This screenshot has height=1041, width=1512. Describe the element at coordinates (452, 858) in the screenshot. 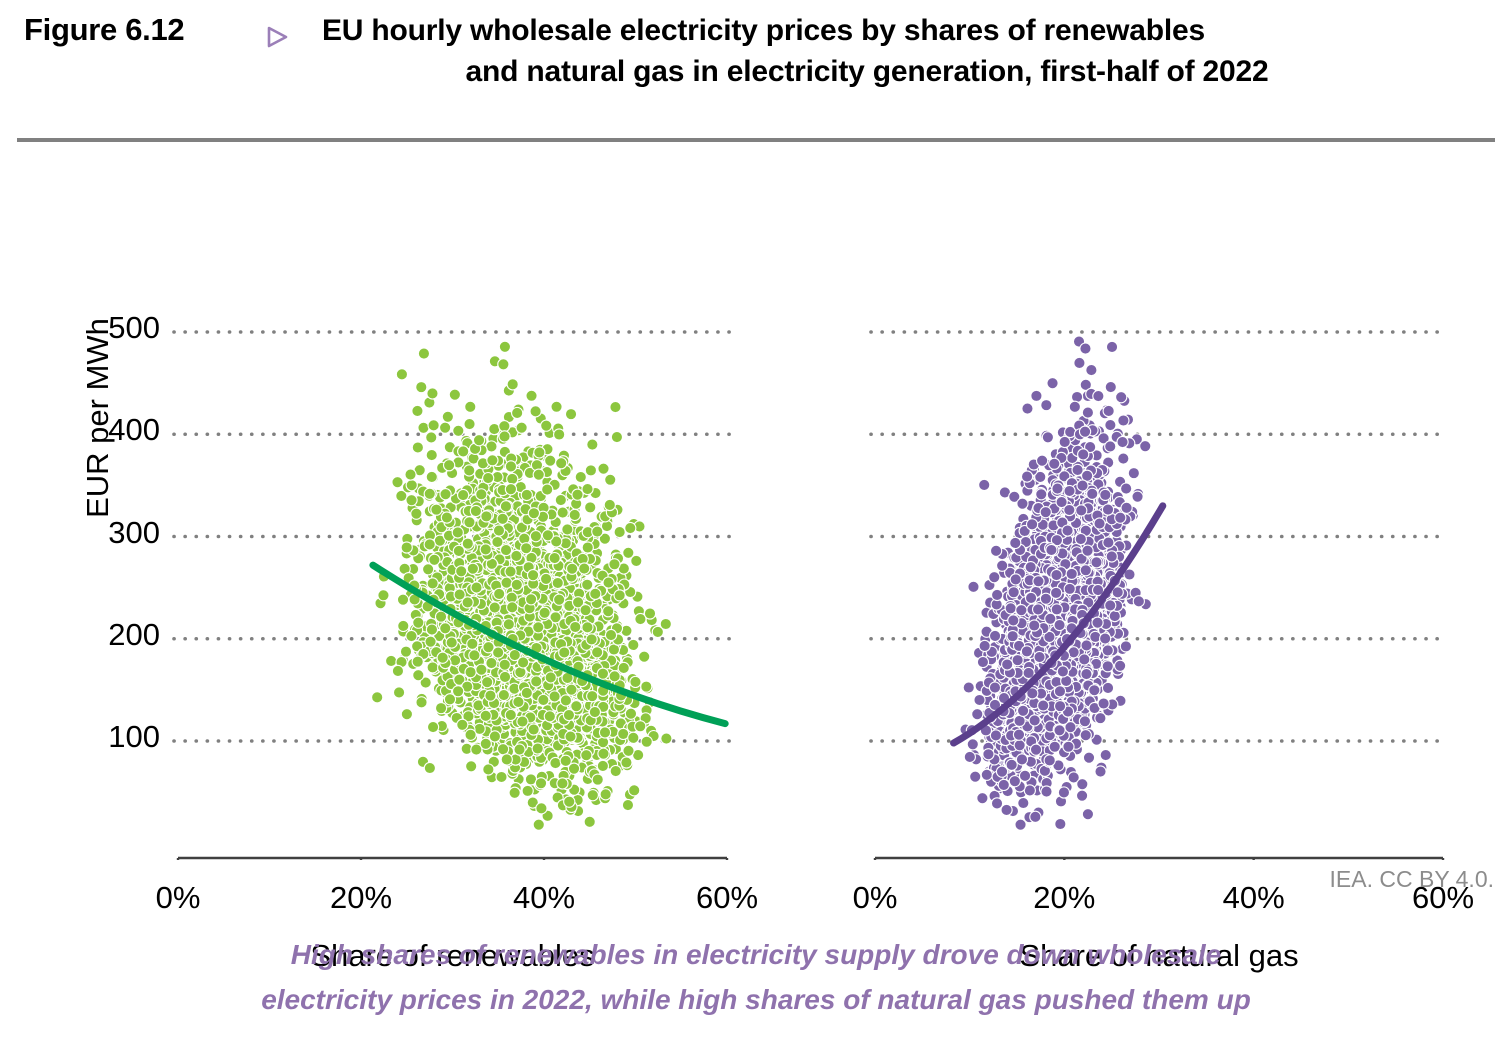

I see `x-axis` at that location.